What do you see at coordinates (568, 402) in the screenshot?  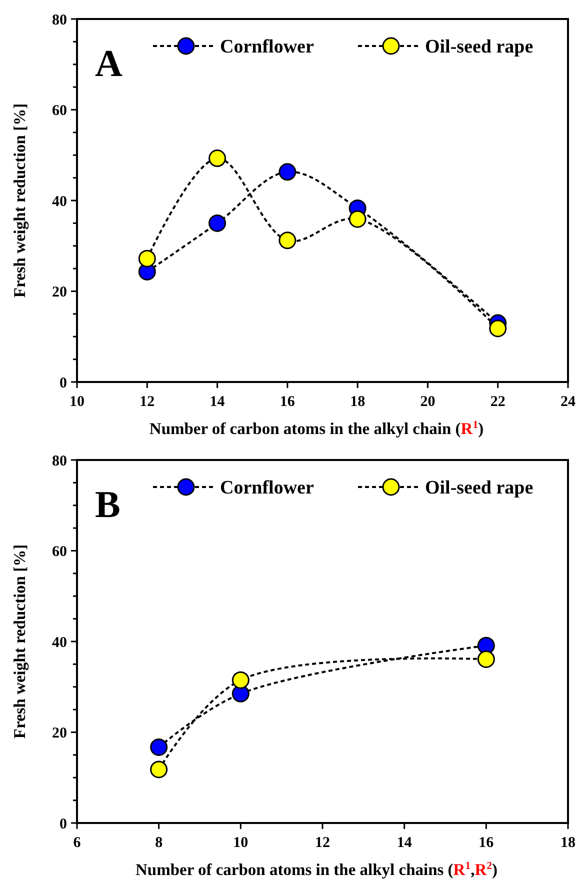 I see `x-tick-label: 24` at bounding box center [568, 402].